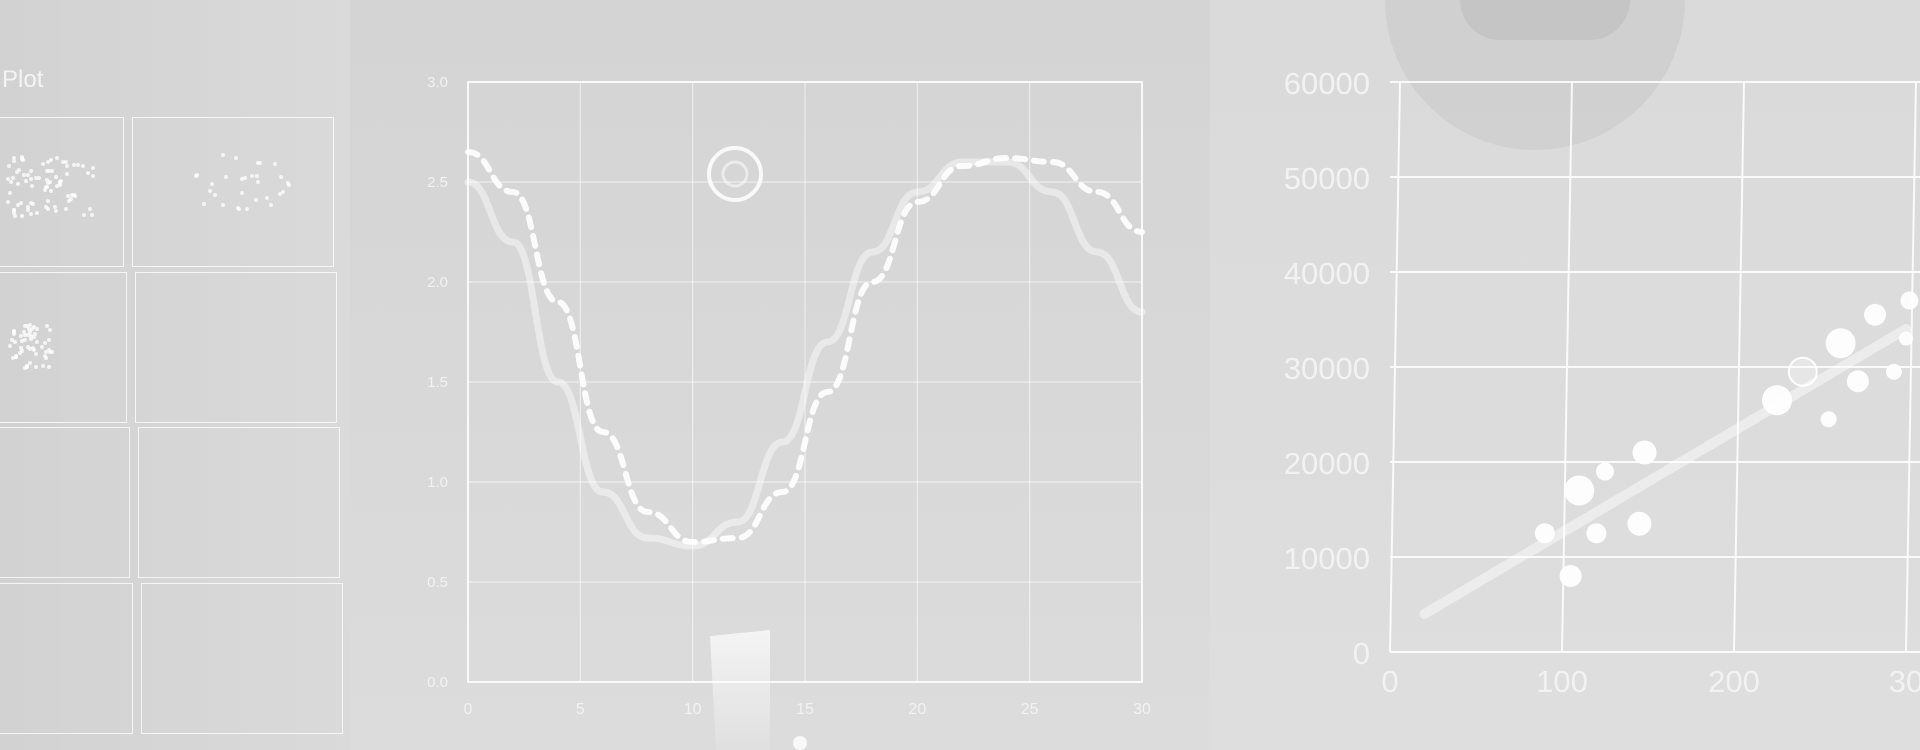 This screenshot has width=1920, height=750. What do you see at coordinates (1327, 83) in the screenshot?
I see `scatter-y-tick-label: 60000` at bounding box center [1327, 83].